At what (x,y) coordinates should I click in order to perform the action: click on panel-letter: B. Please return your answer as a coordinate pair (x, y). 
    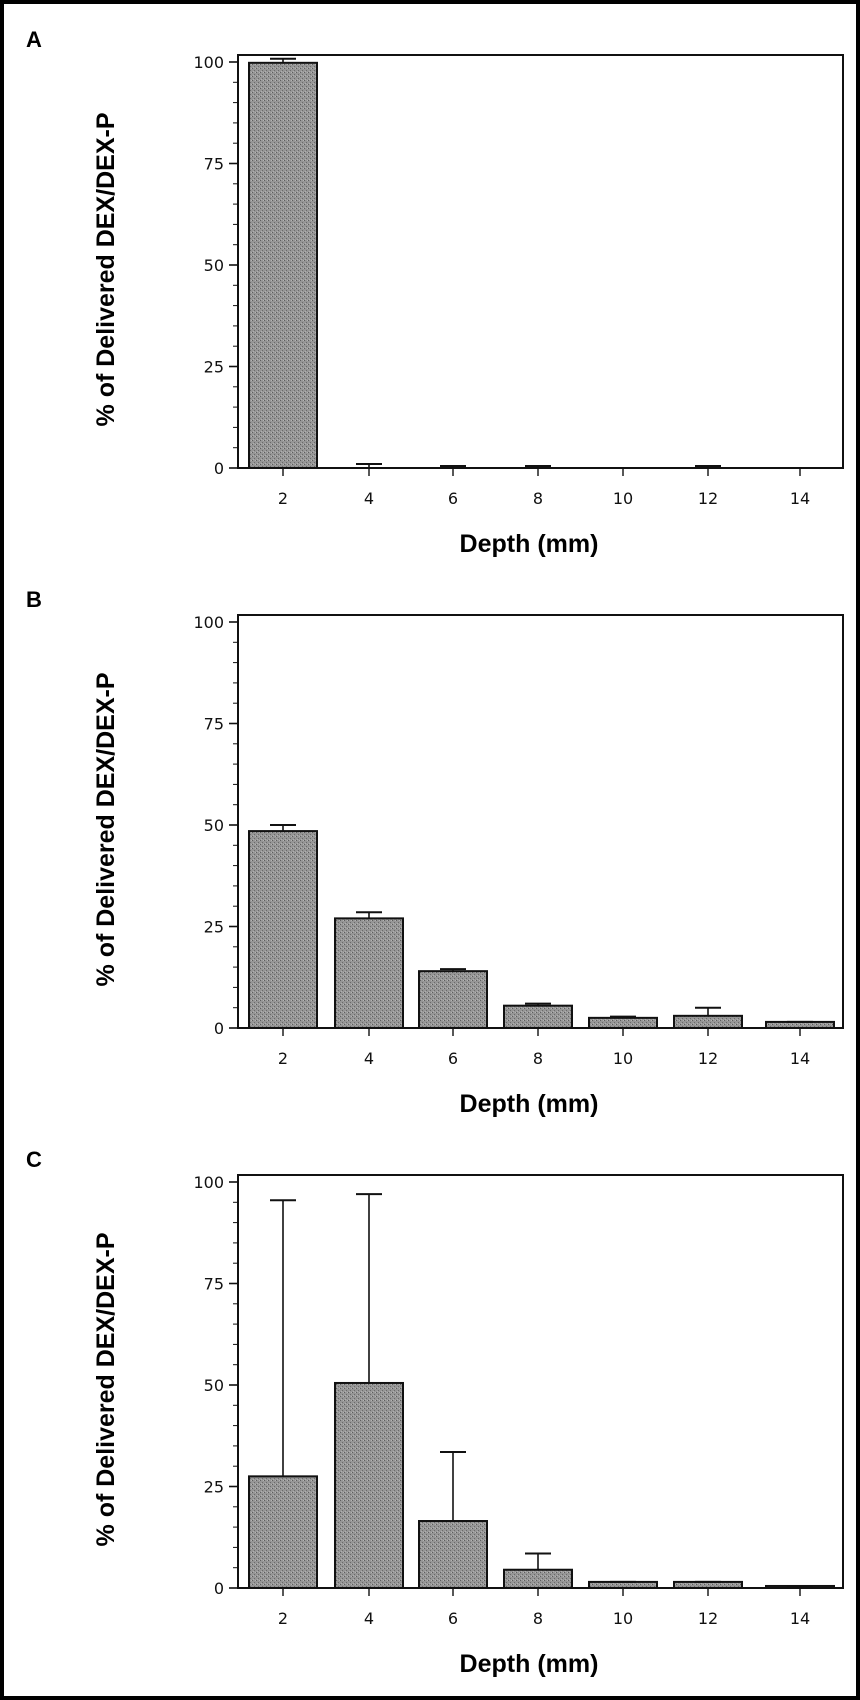
    Looking at the image, I should click on (34, 599).